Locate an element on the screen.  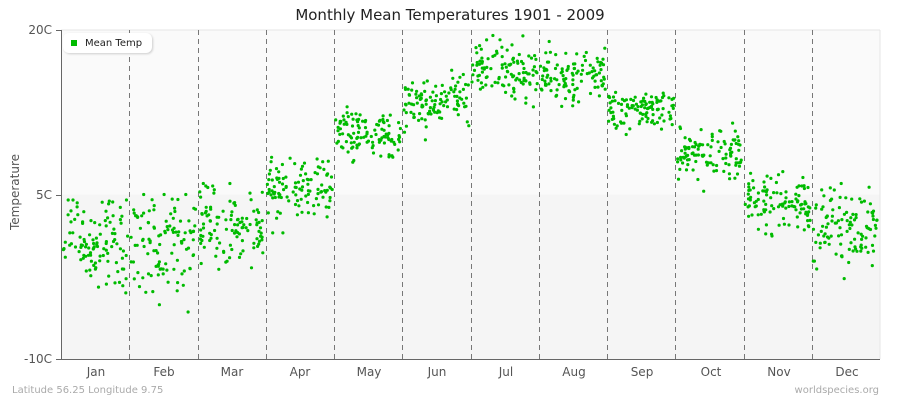
footer-credit: worldspecies.org is located at coordinates (836, 390).